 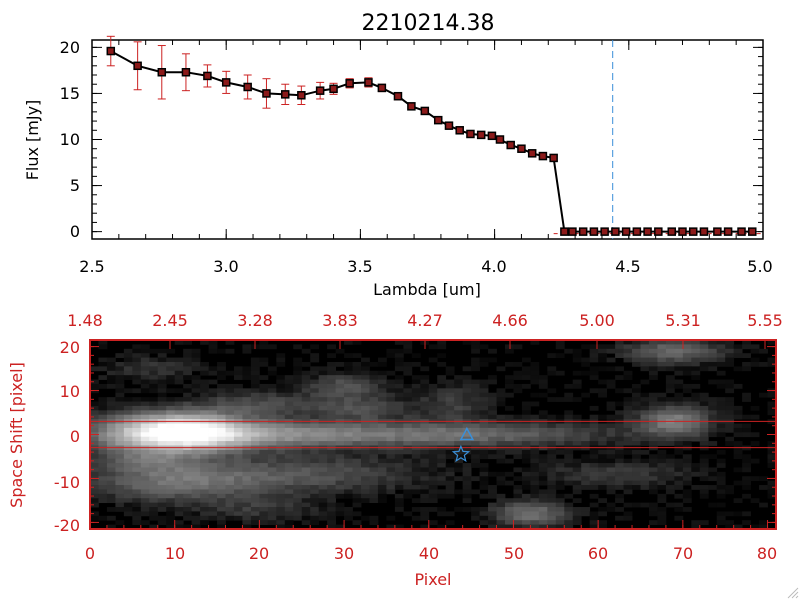 I want to click on top-tick-label: 2.45, so click(x=170, y=320).